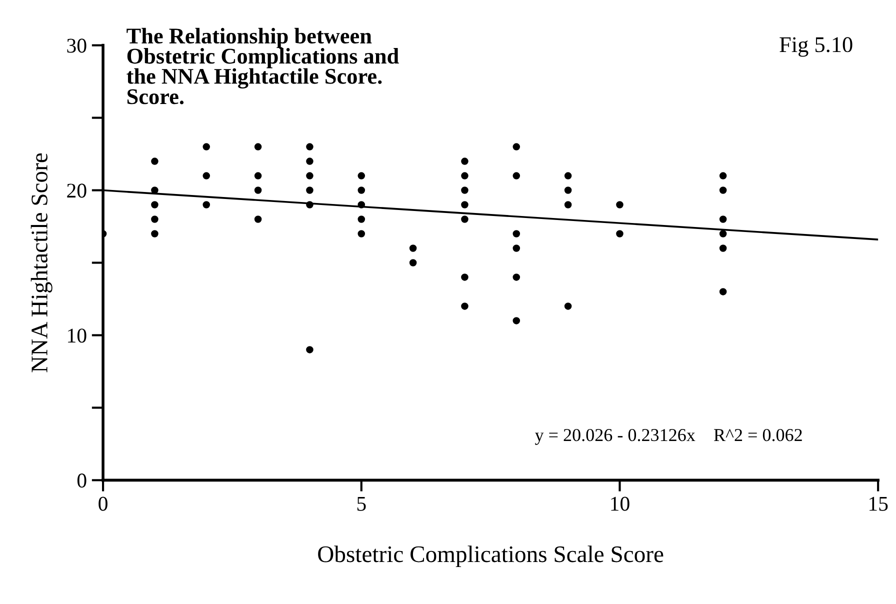 This screenshot has width=896, height=604. What do you see at coordinates (103, 503) in the screenshot?
I see `x-tick-label: 0` at bounding box center [103, 503].